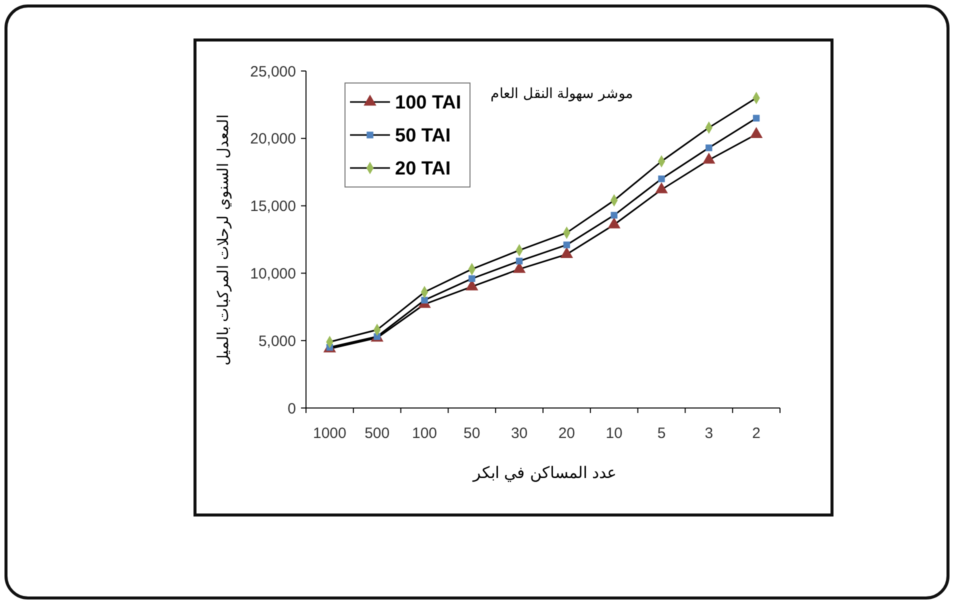 The width and height of the screenshot is (954, 604). What do you see at coordinates (567, 433) in the screenshot?
I see `x-tick-label: 20` at bounding box center [567, 433].